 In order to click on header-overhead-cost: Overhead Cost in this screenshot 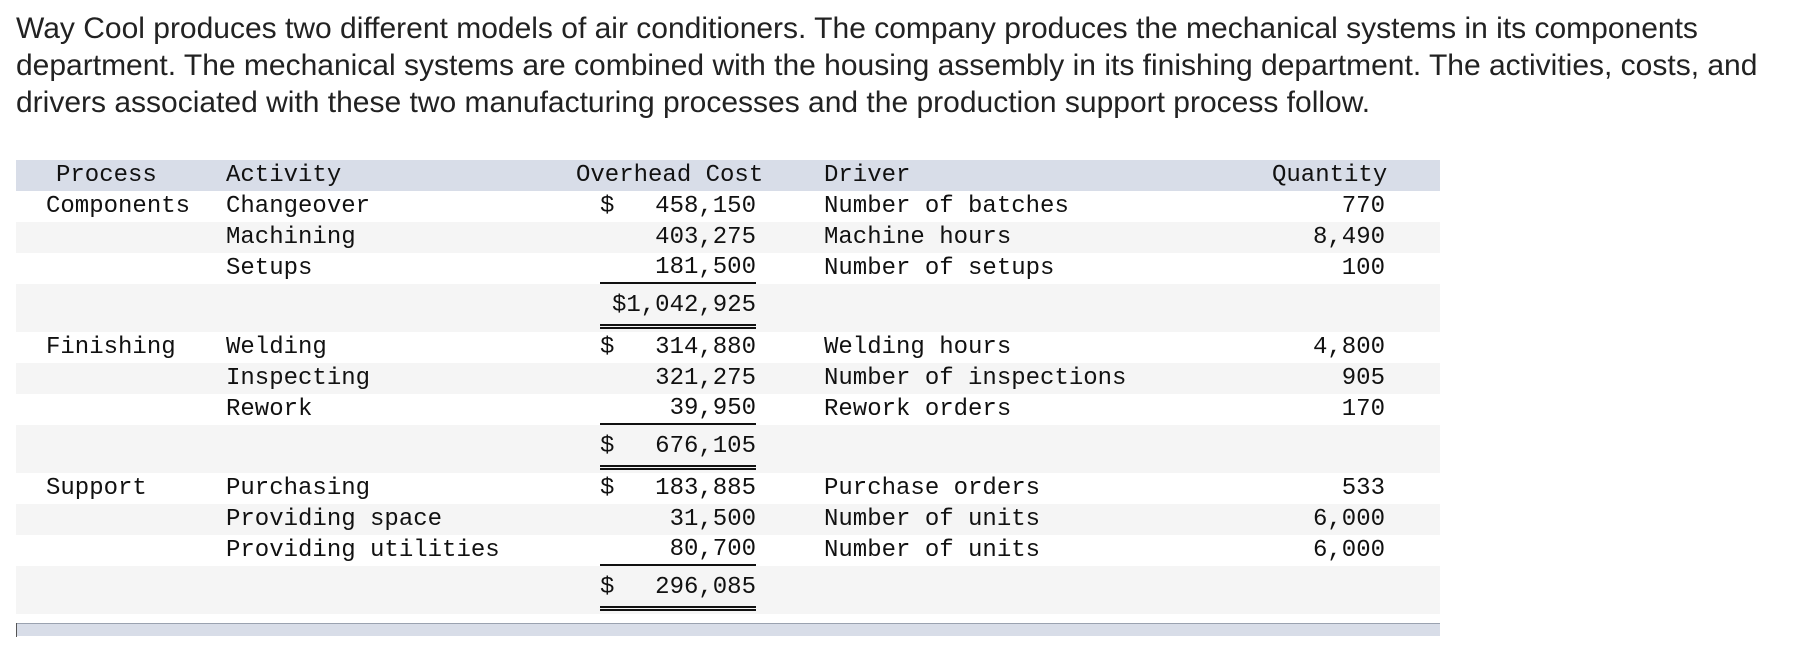, I will do `click(670, 175)`.